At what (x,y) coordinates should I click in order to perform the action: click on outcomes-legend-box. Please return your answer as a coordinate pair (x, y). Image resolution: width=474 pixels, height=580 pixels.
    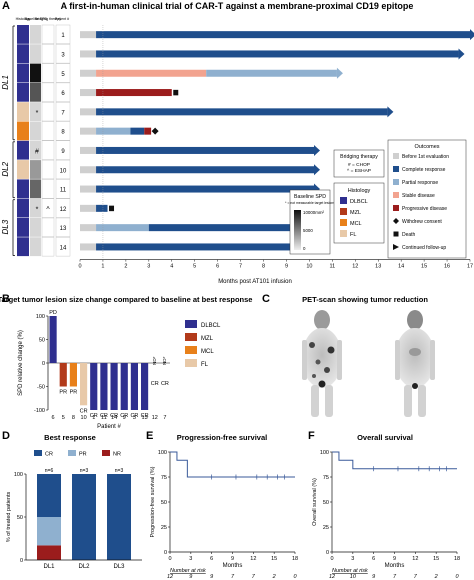
    Looking at the image, I should click on (427, 199).